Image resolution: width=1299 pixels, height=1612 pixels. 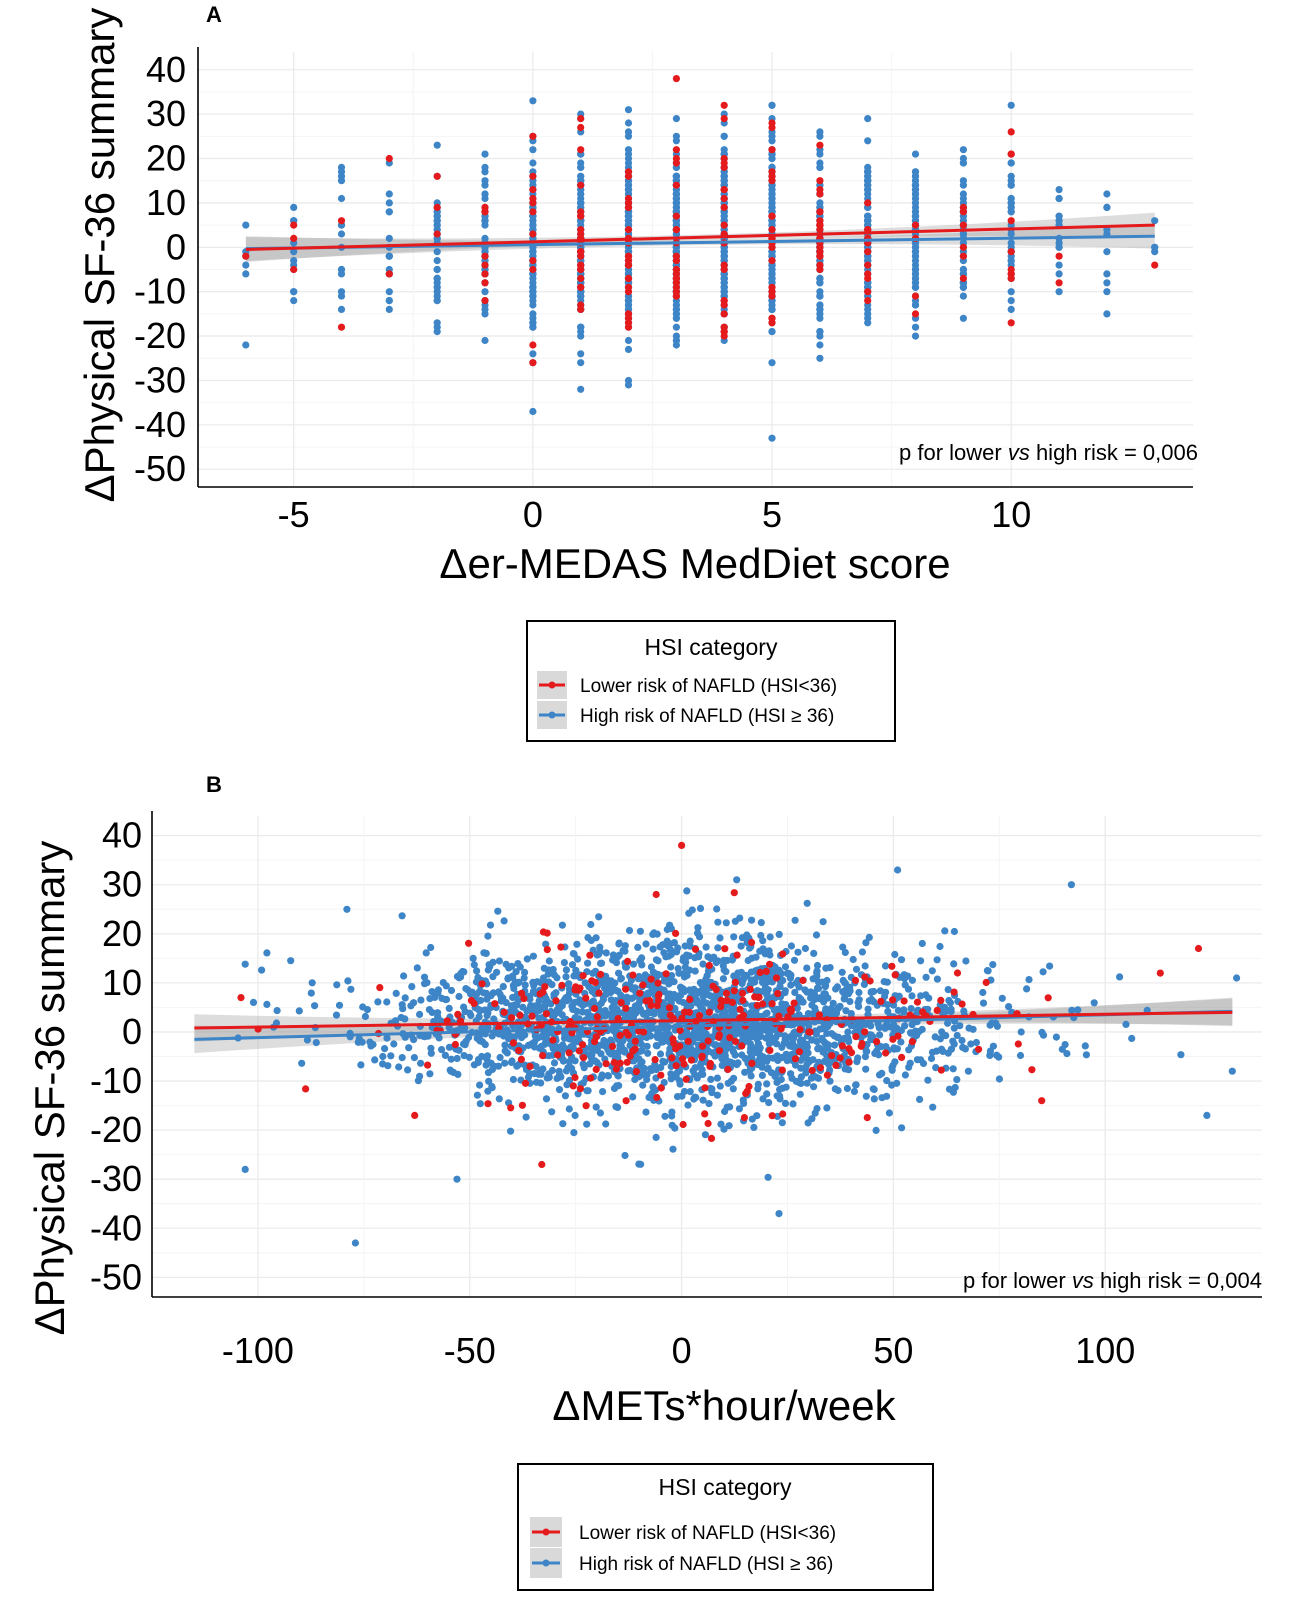 I want to click on y-tick-label: -50, so click(x=116, y=1276).